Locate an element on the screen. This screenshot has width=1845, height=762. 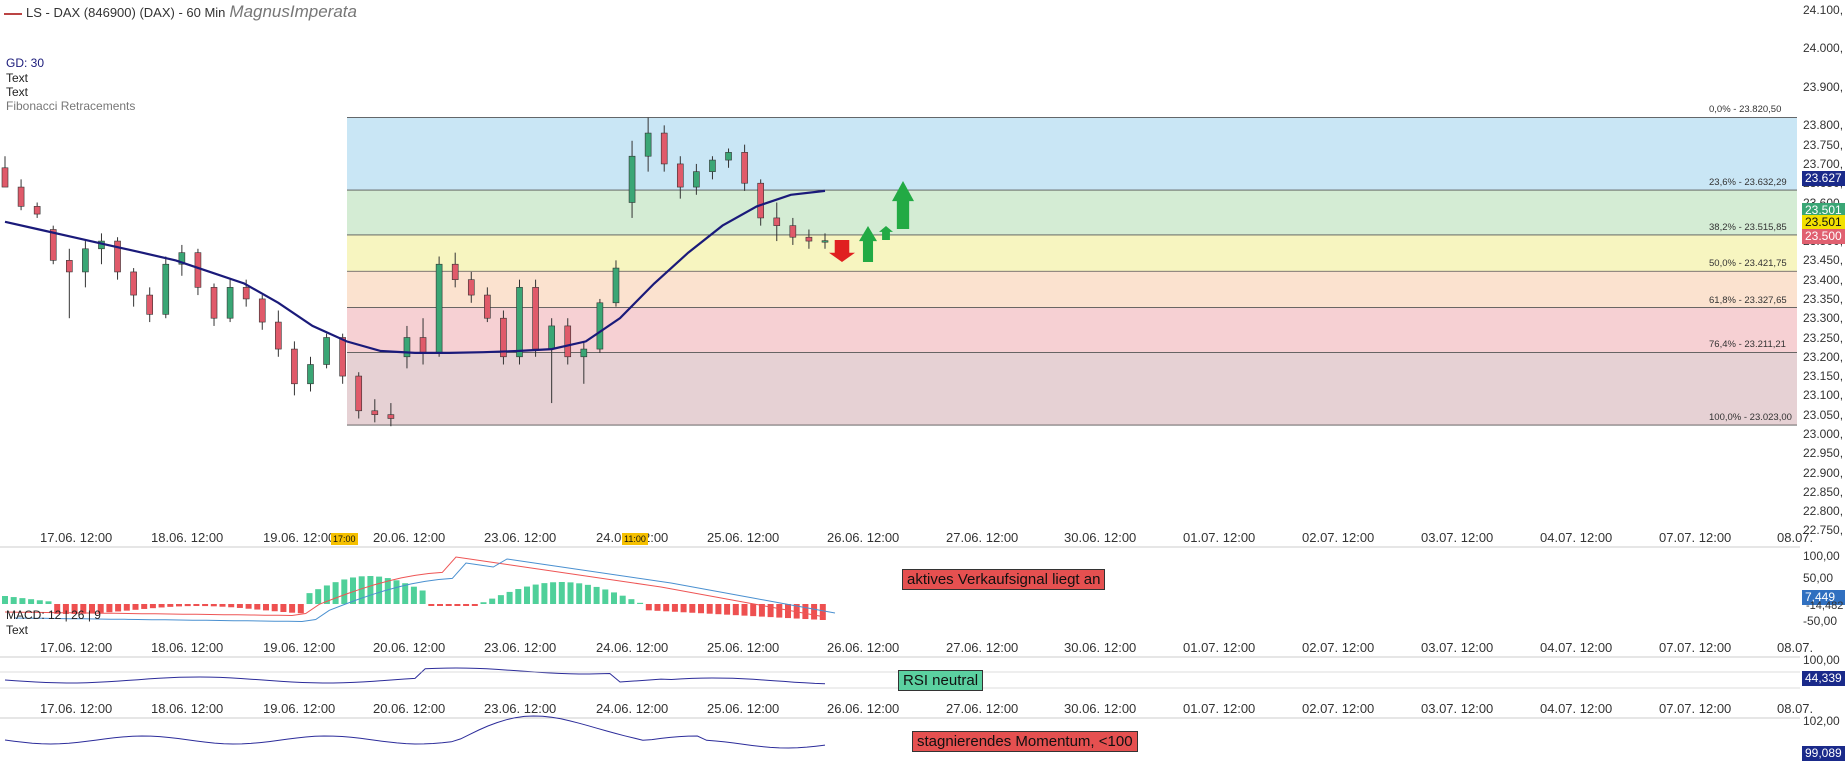
macd-signal-box: aktives Verkaufsignal liegt an is located at coordinates (1004, 579).